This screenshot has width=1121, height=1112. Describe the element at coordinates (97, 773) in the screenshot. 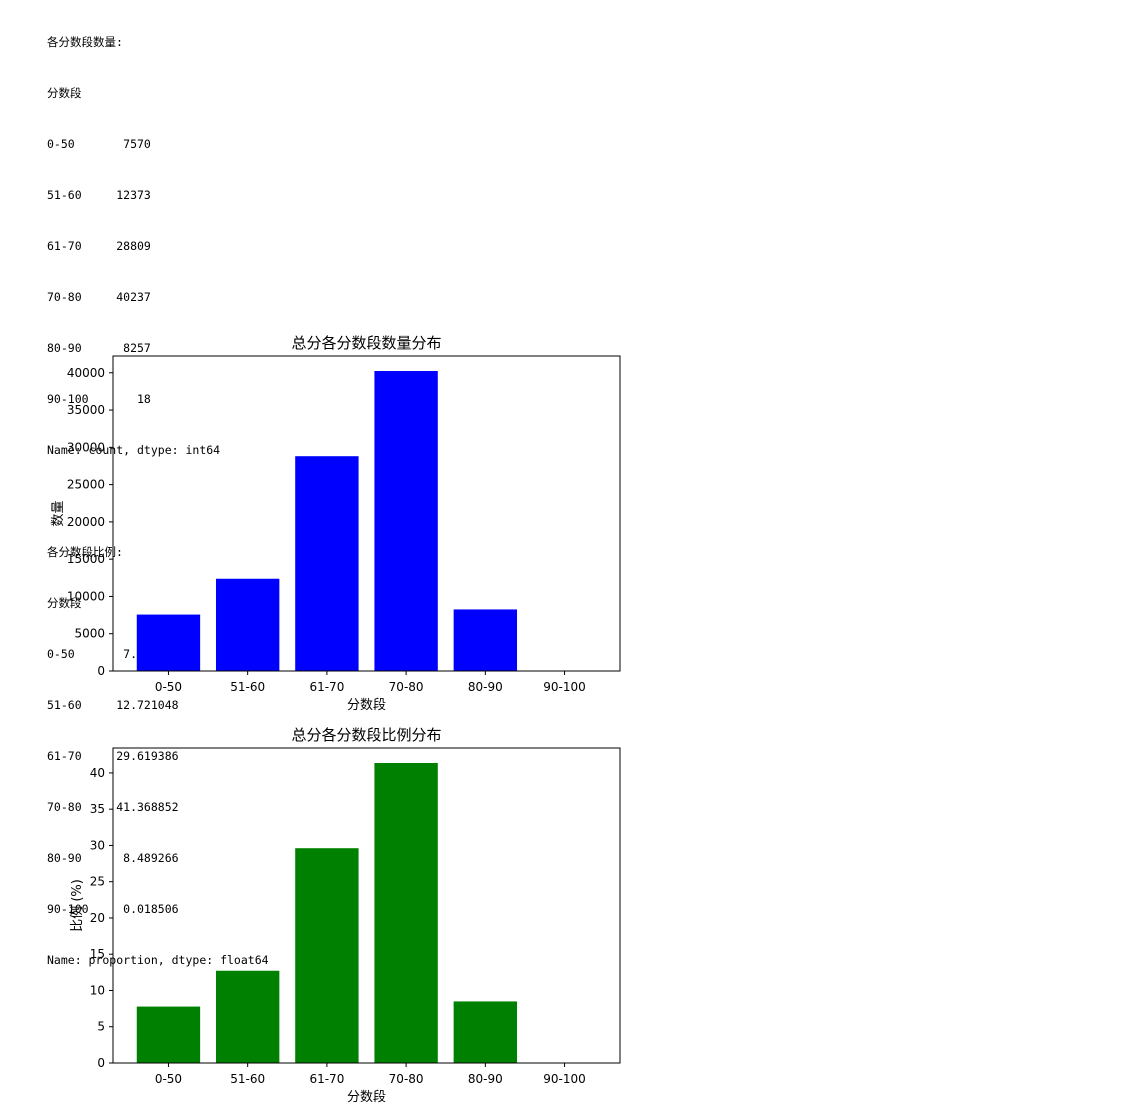

I see `y-tick-label: 40` at that location.